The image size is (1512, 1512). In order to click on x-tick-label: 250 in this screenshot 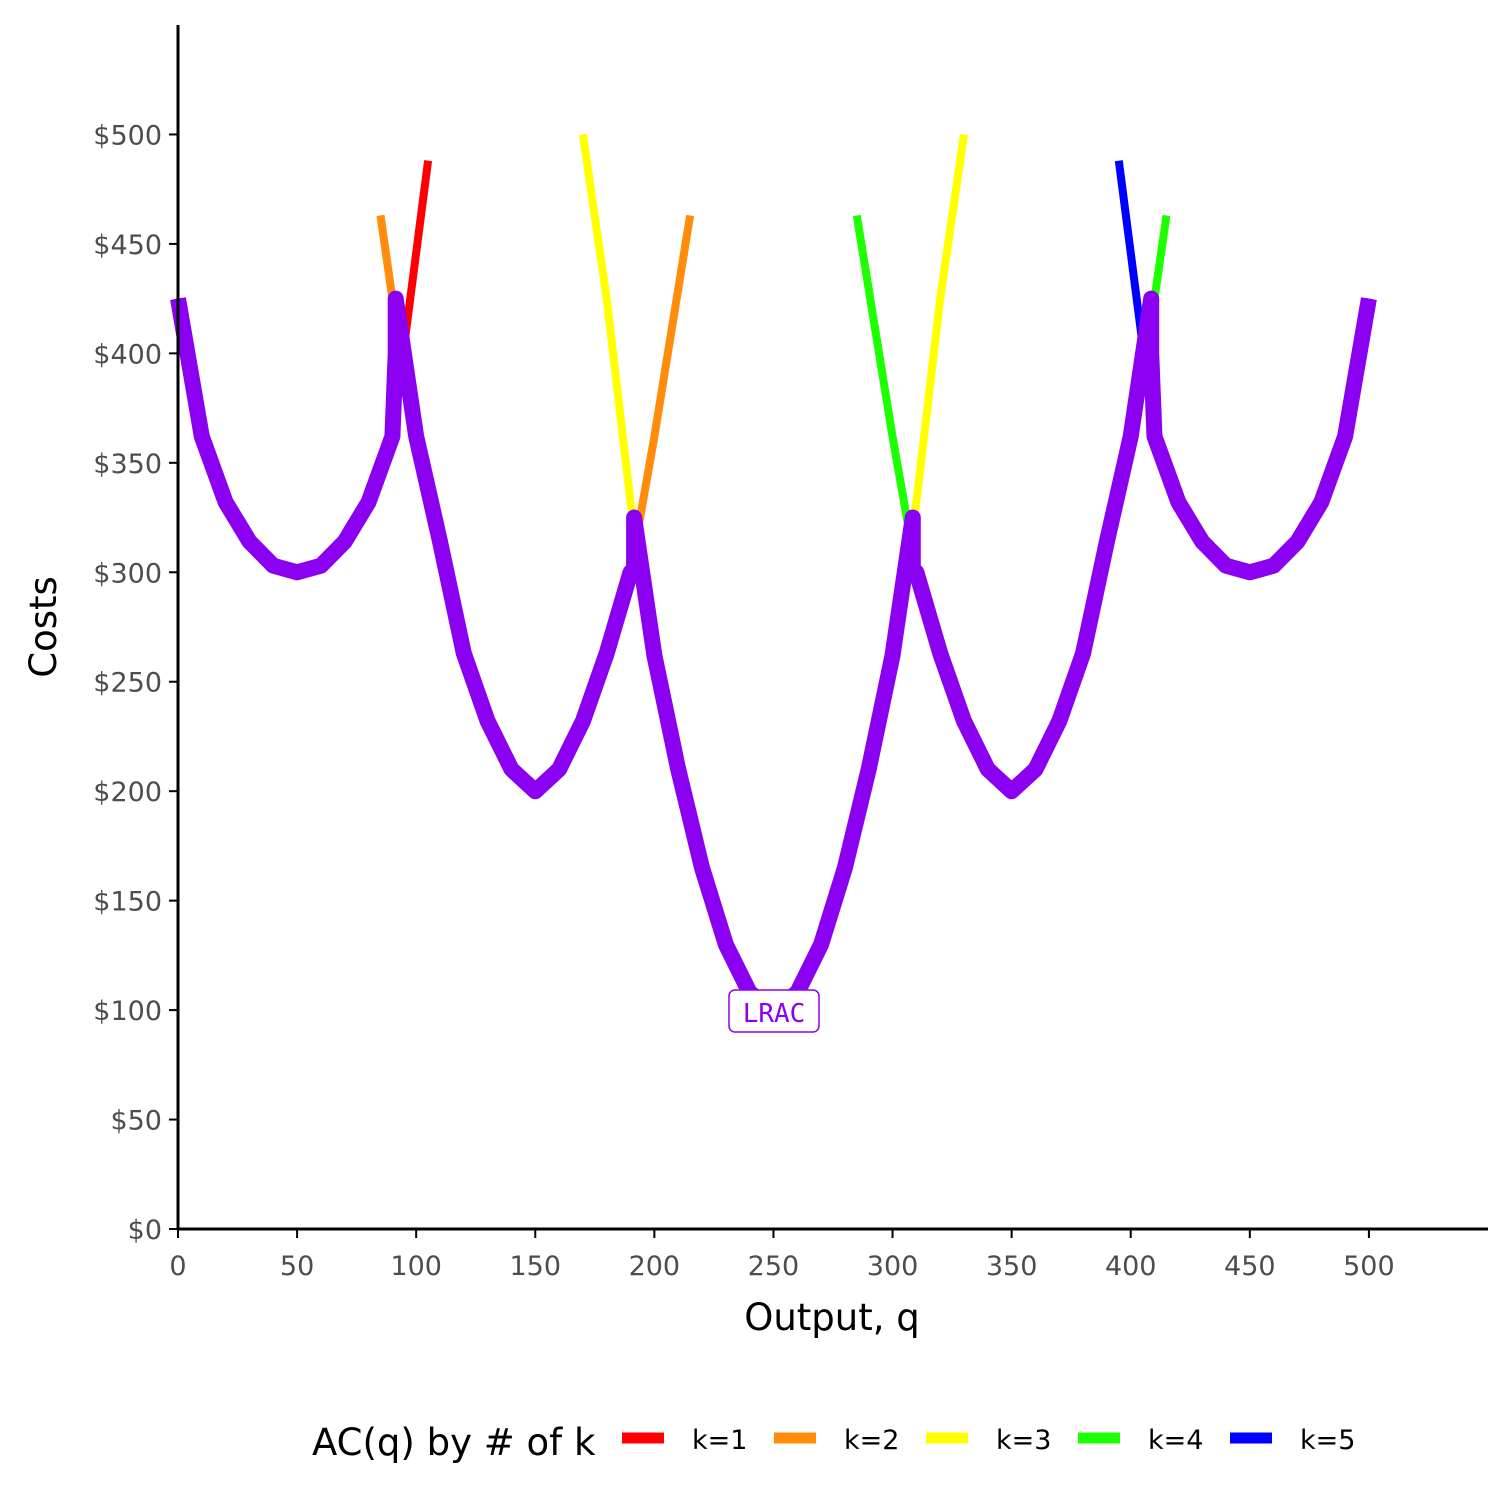, I will do `click(774, 1266)`.